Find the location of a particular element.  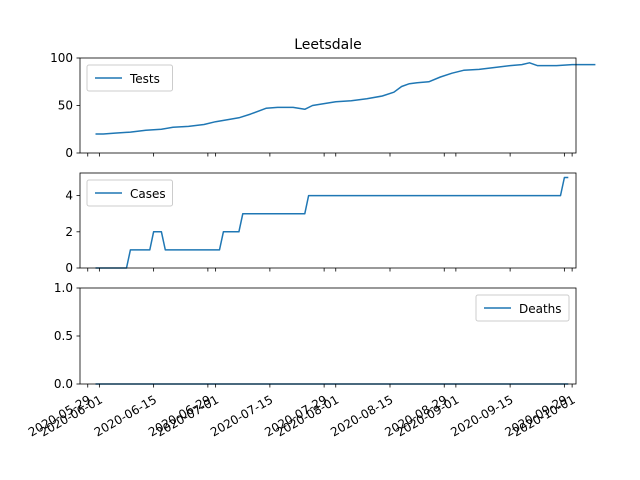

y-tick-label: 2 is located at coordinates (69, 232).